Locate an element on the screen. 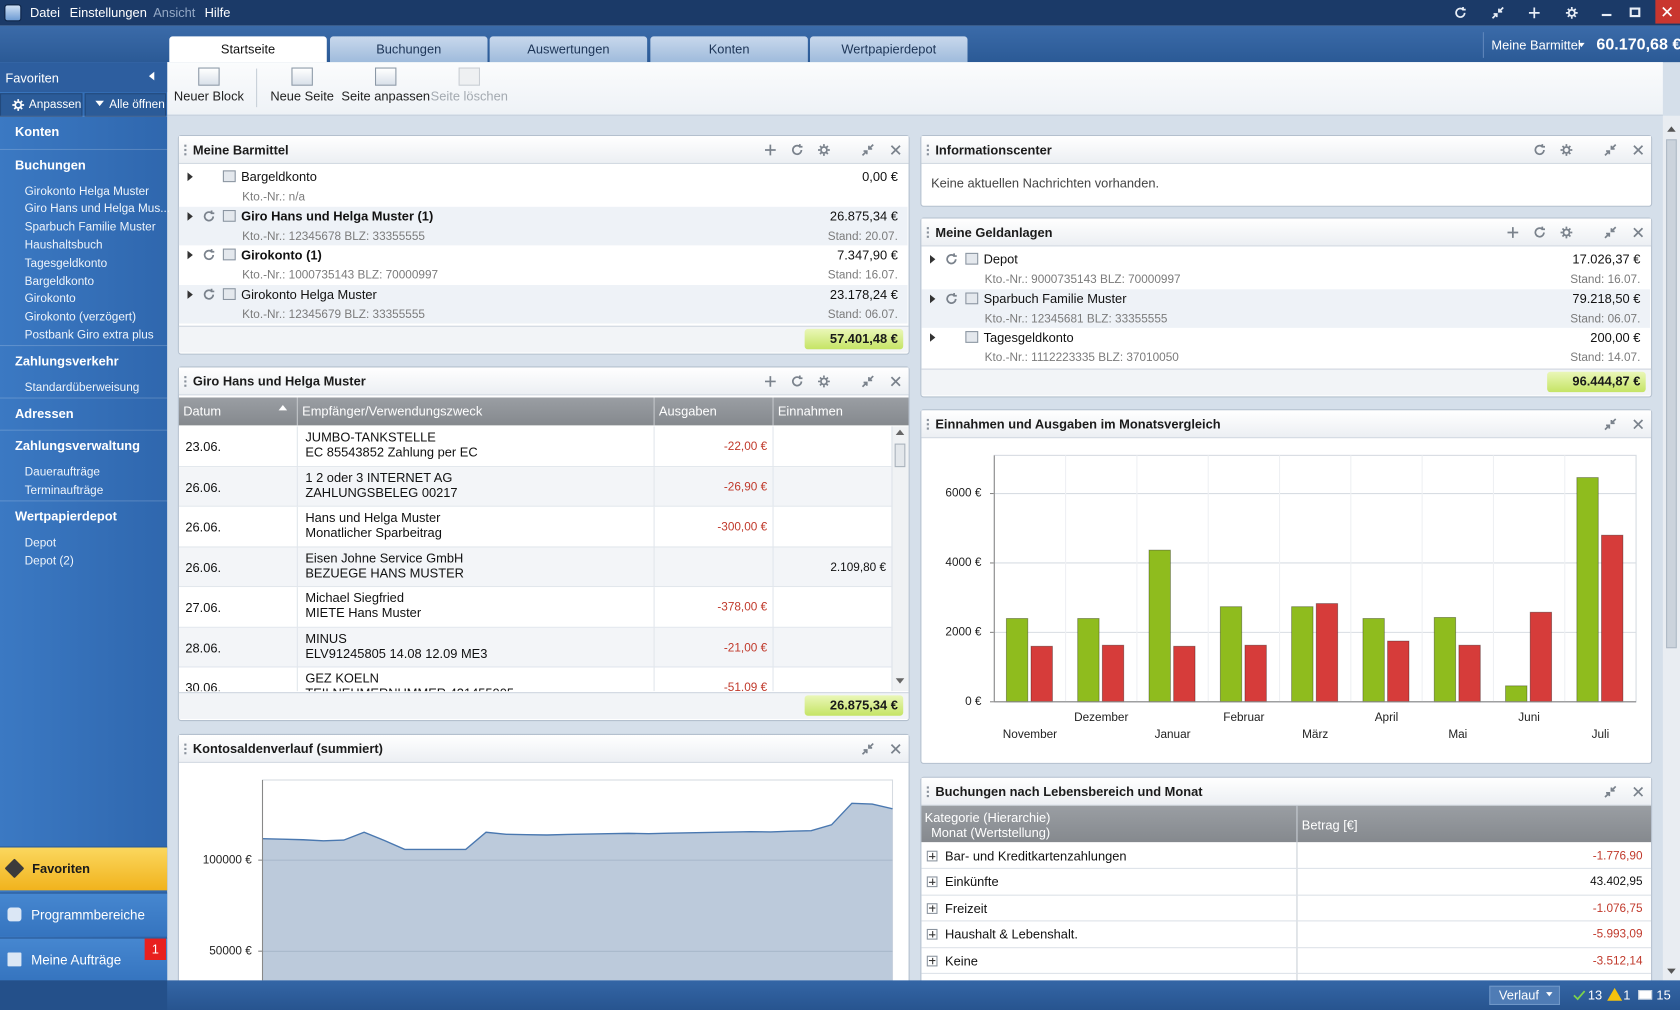 The image size is (1680, 1010). sidebar-item: Sparbuch Familie Muster is located at coordinates (90, 227).